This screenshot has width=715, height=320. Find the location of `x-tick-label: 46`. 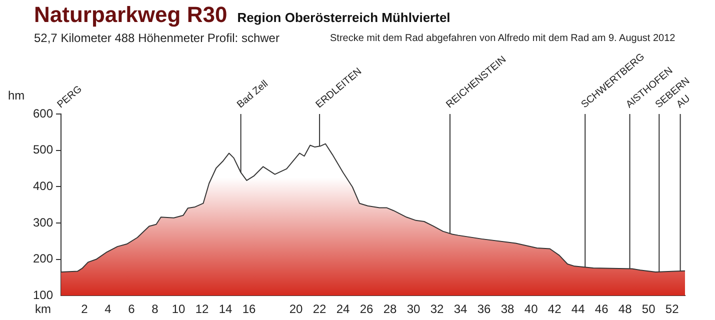

x-tick-label: 46 is located at coordinates (601, 309).